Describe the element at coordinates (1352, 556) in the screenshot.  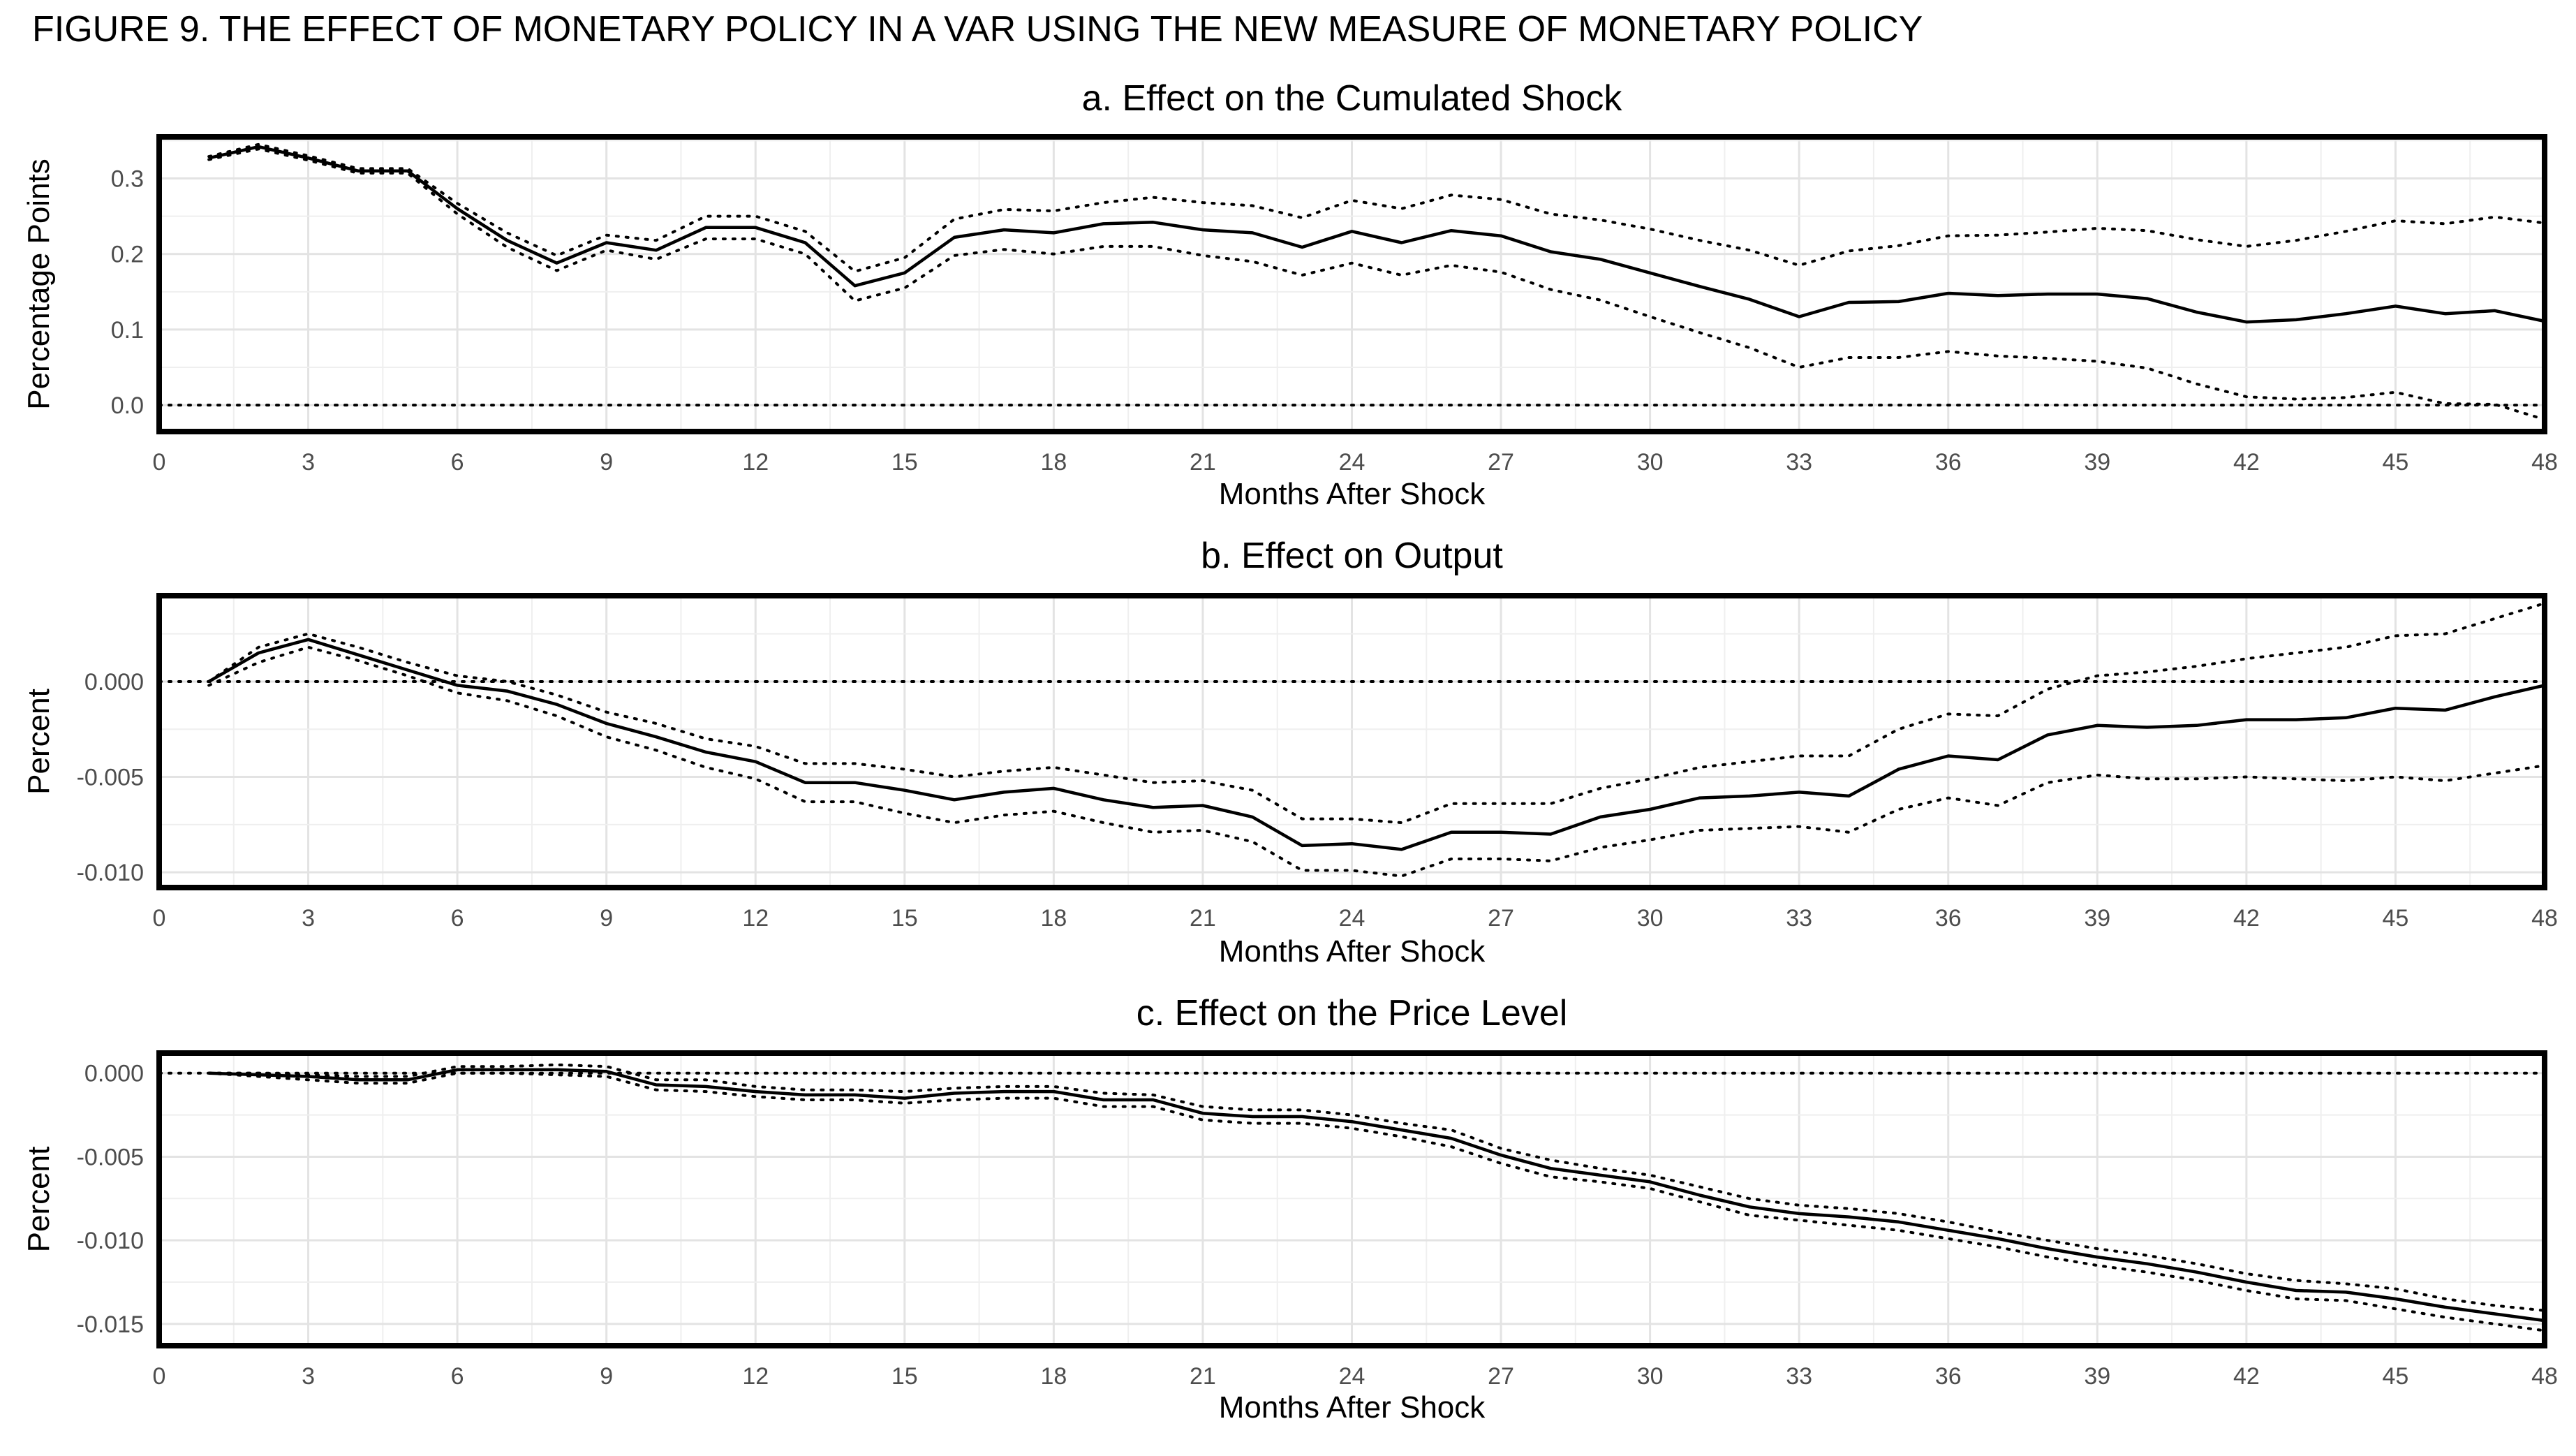
I see `chart-title: b. Effect on Output` at that location.